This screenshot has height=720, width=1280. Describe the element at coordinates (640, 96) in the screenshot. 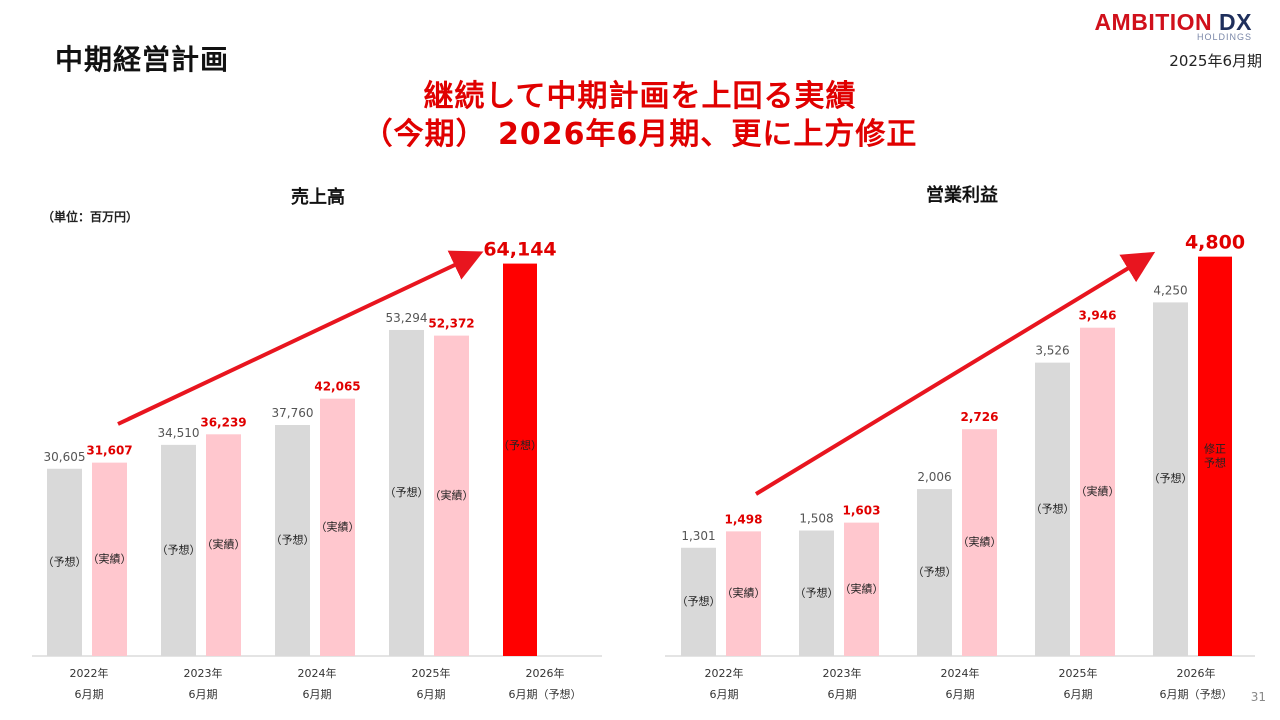

I see `headline-line-1: 継続して中期計画を上回る実績` at that location.